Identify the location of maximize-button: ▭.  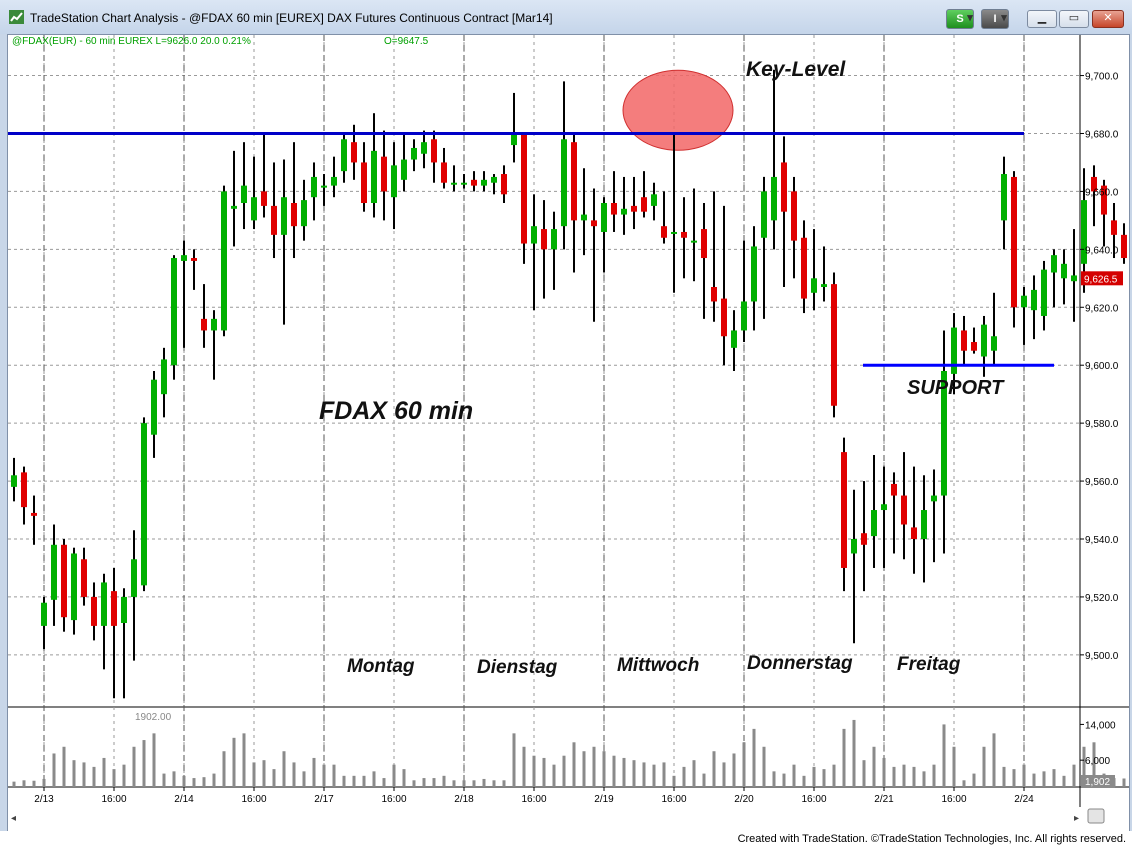
(1074, 19).